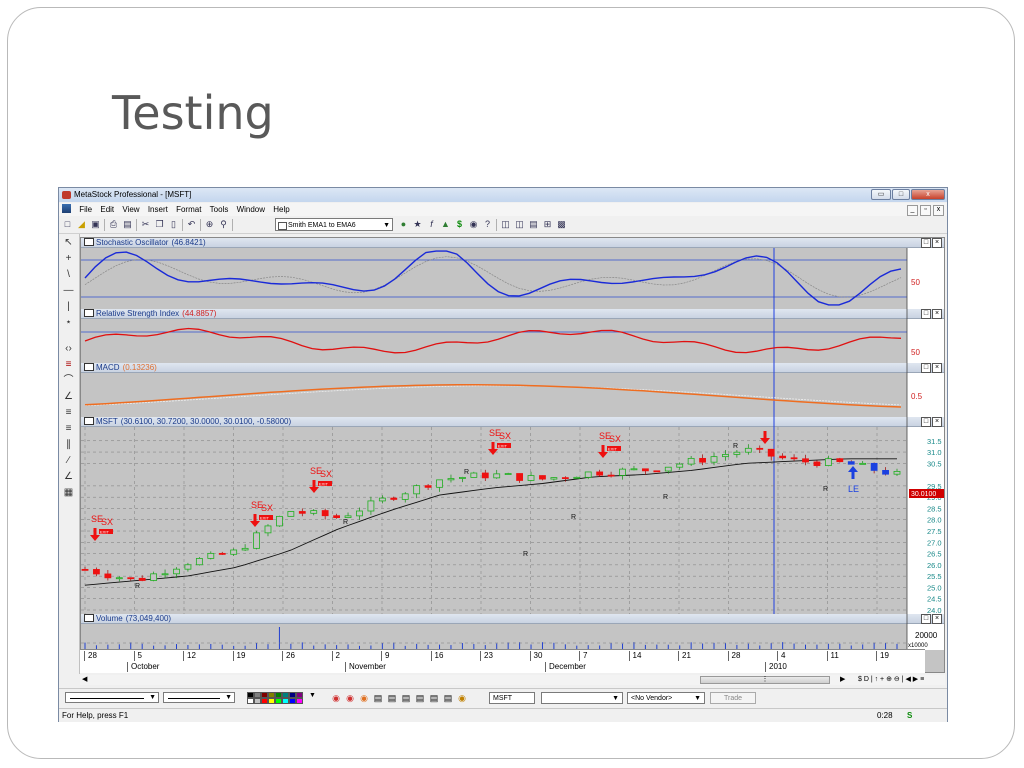  I want to click on horizontal-line-icon: —, so click(68, 290).